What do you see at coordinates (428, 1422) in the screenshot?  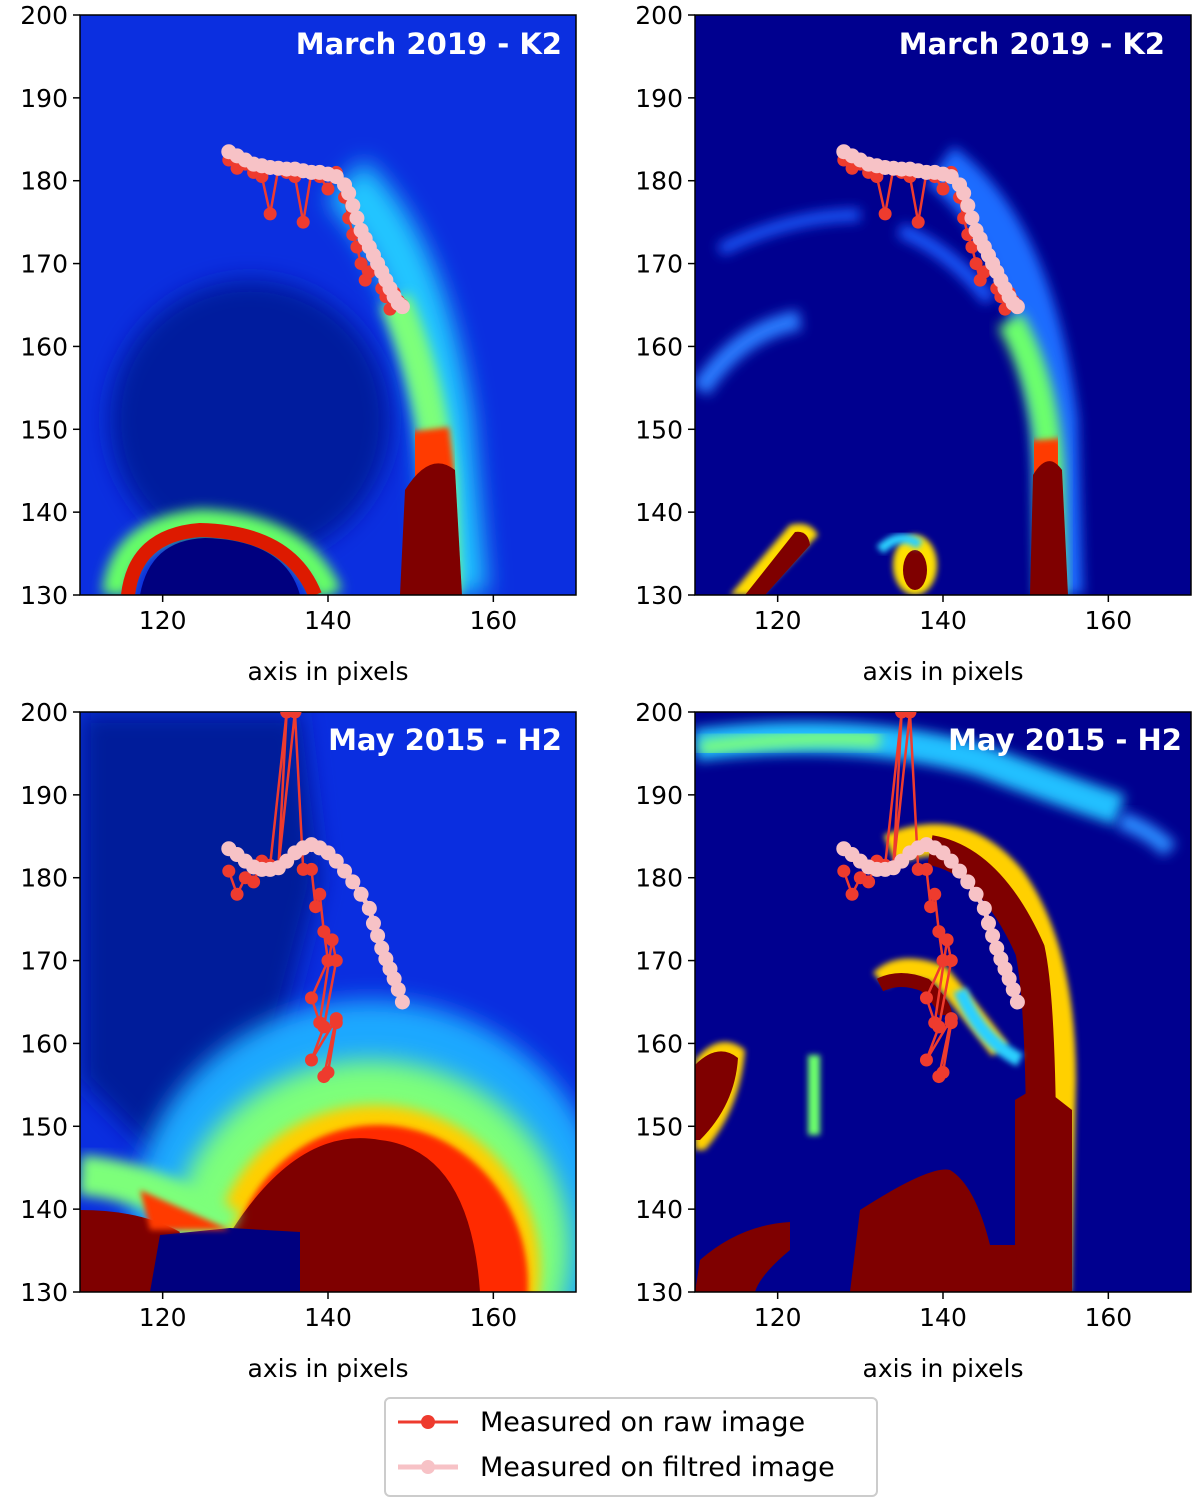 I see `legend-raw-marker` at bounding box center [428, 1422].